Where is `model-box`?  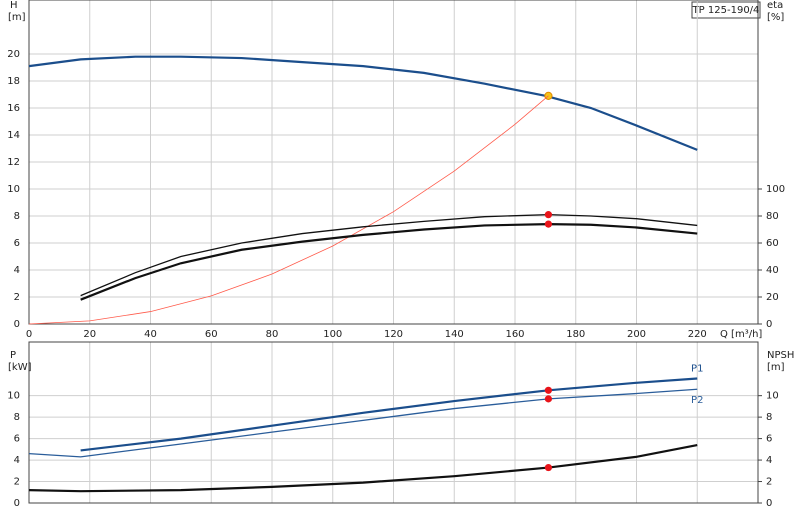 model-box is located at coordinates (726, 10).